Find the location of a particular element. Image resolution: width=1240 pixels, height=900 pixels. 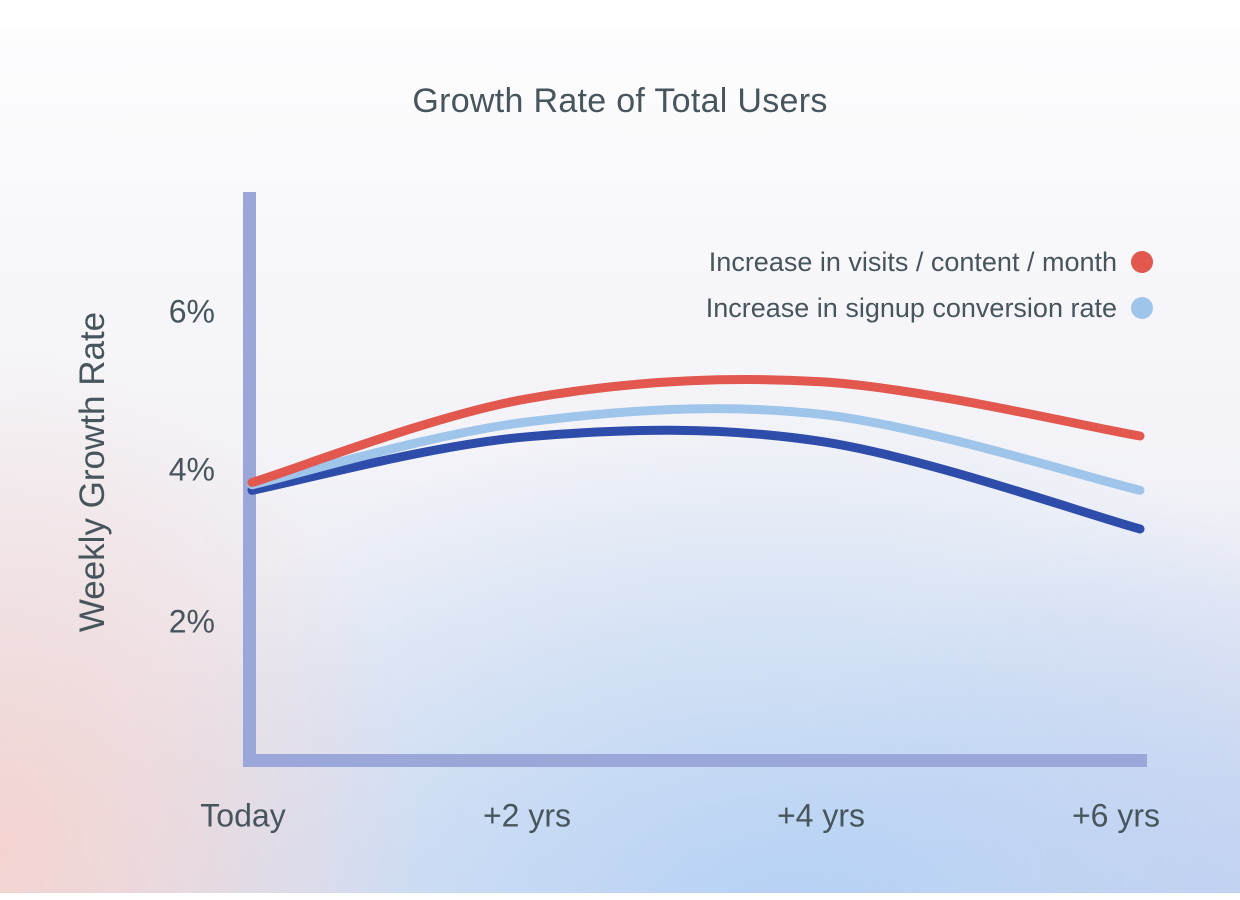

legend-dot-red-icon is located at coordinates (1142, 262).